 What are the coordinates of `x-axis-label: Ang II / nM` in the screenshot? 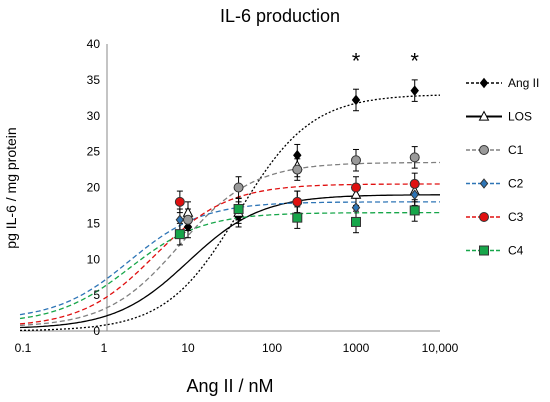 It's located at (229, 386).